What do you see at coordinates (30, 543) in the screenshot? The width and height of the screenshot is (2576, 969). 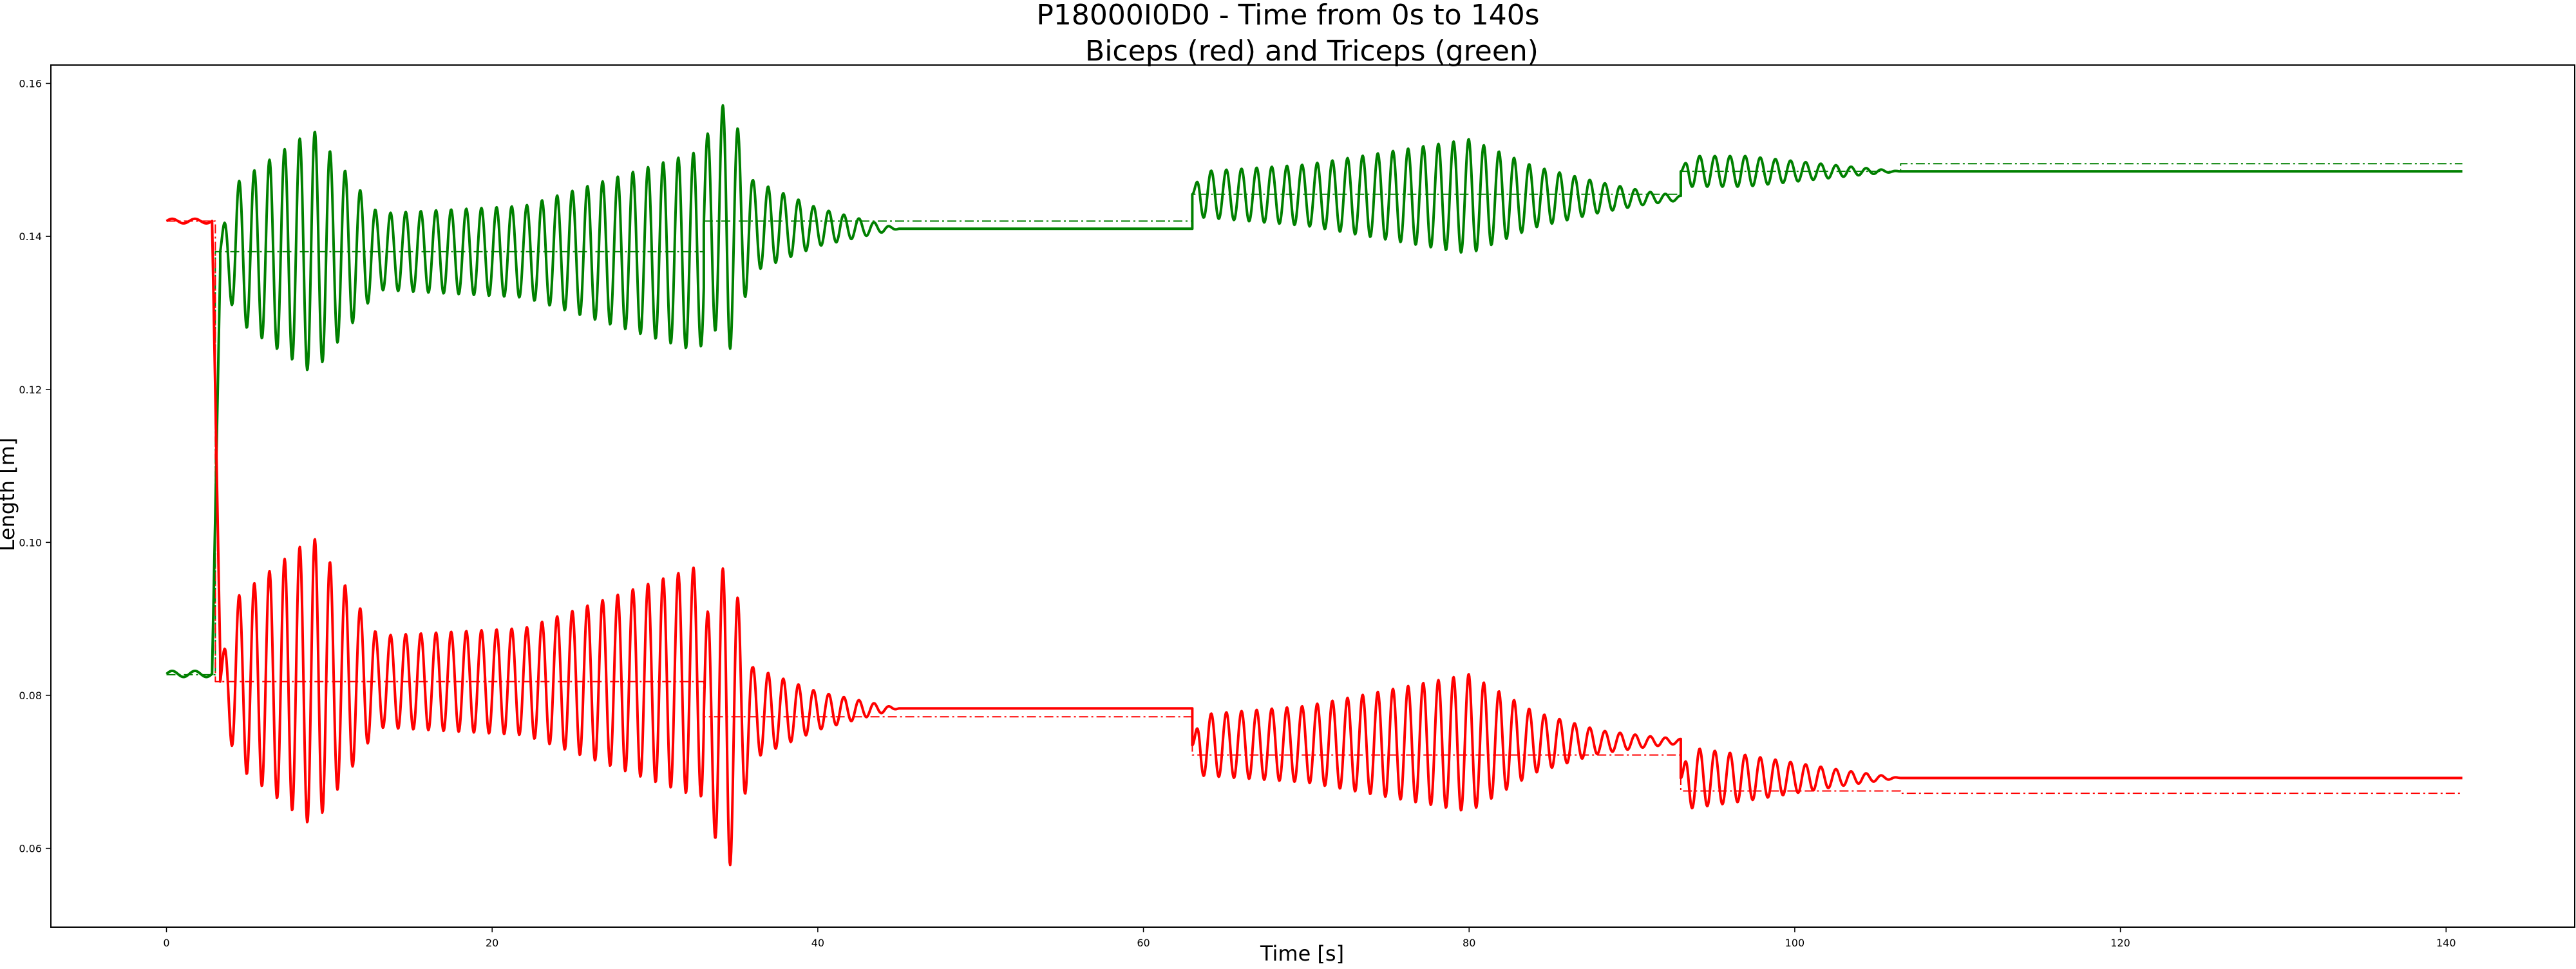 I see `y-tick-label: 0.10` at bounding box center [30, 543].